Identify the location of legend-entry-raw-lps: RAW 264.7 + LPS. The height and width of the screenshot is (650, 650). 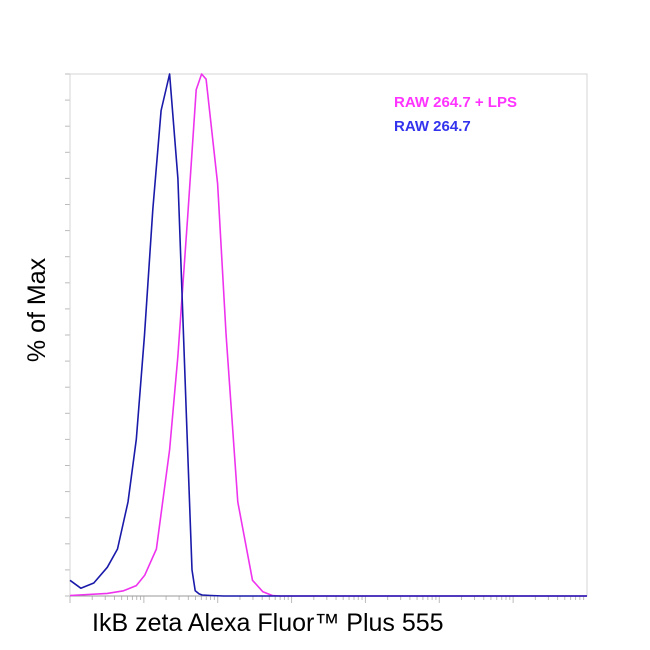
(455, 102).